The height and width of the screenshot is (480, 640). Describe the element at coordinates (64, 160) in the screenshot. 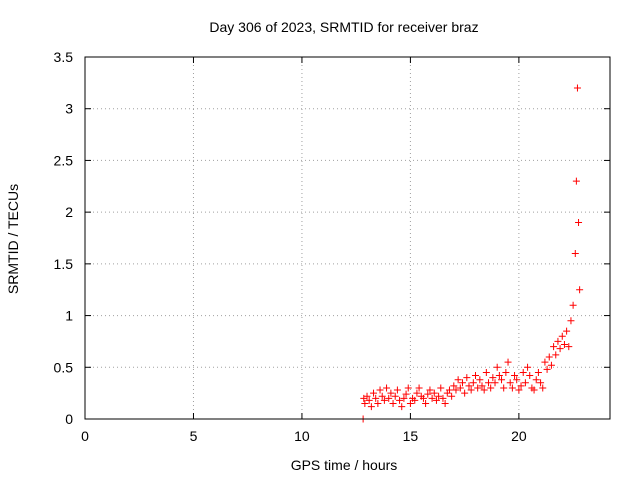

I see `y-tick-label: 2.5` at that location.